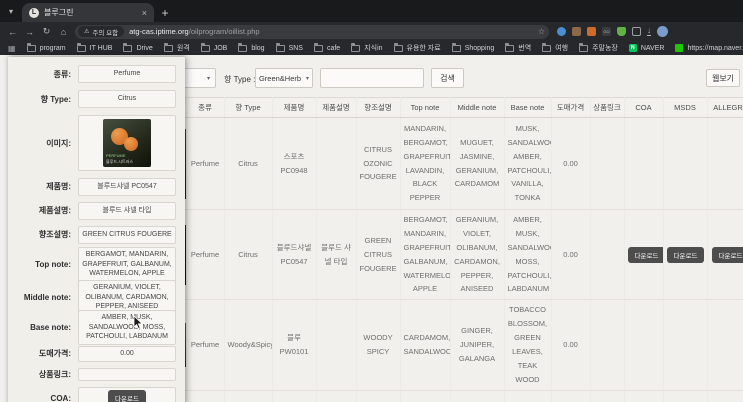 The image size is (743, 402). I want to click on extension-icon-brown, so click(576, 31).